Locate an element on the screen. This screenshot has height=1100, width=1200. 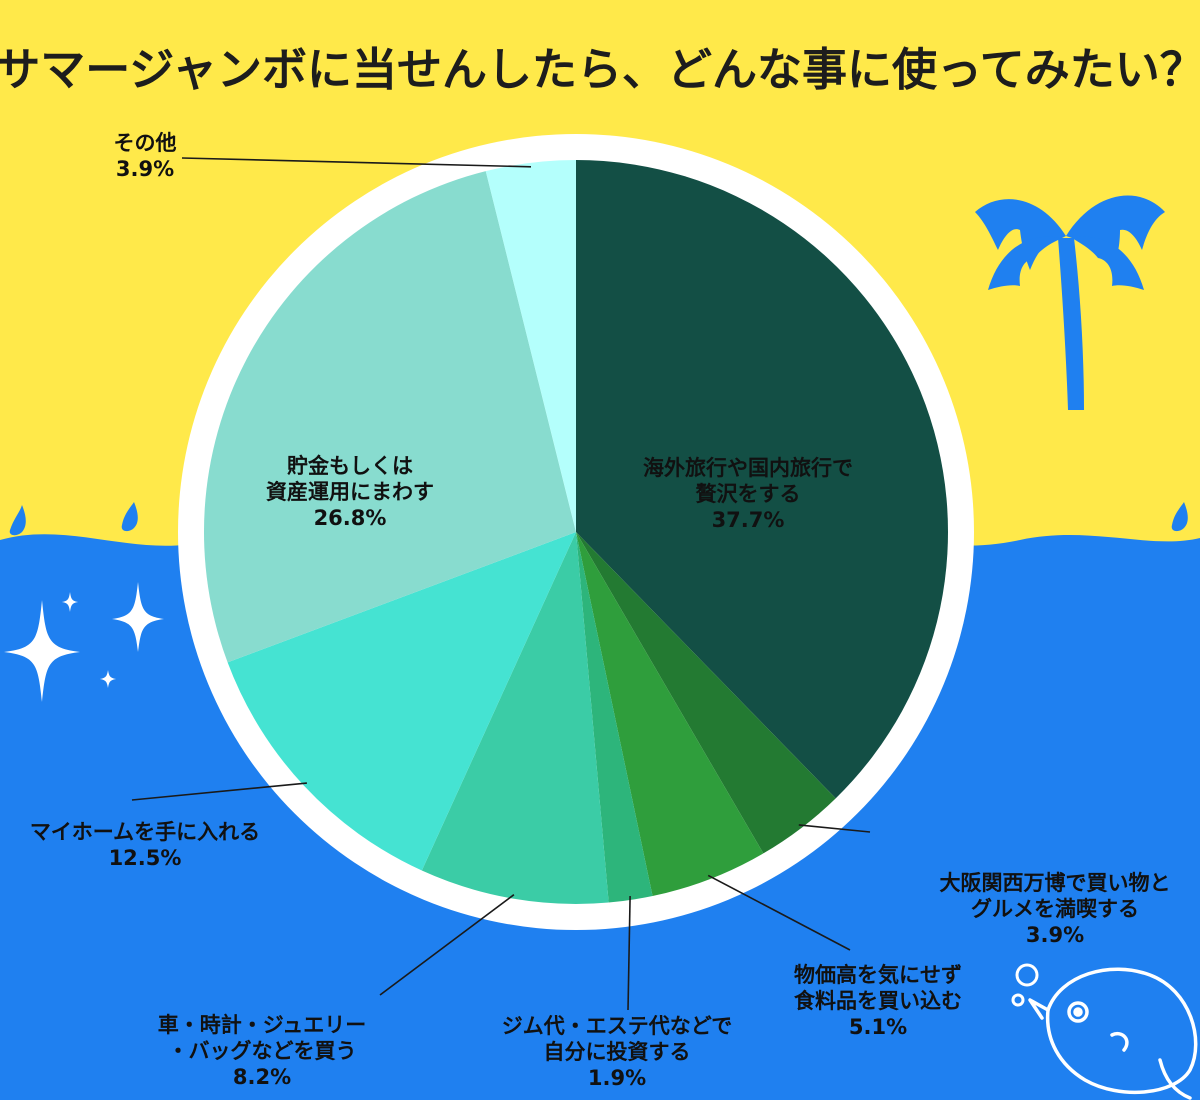
bubble-icon is located at coordinates (1025, 985).